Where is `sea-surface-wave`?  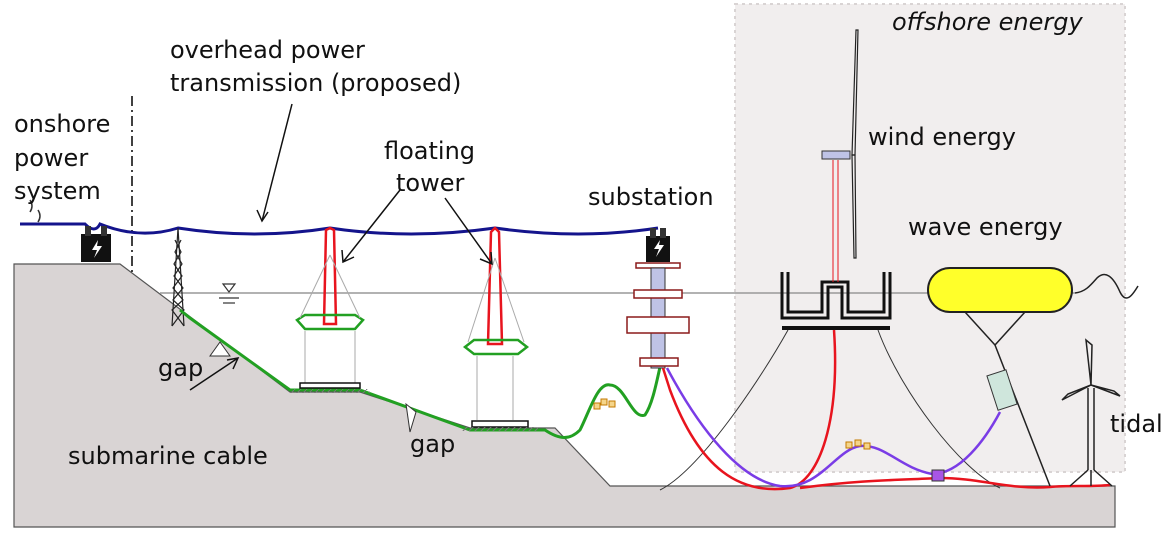
sea-surface-wave is located at coordinates (1106, 286).